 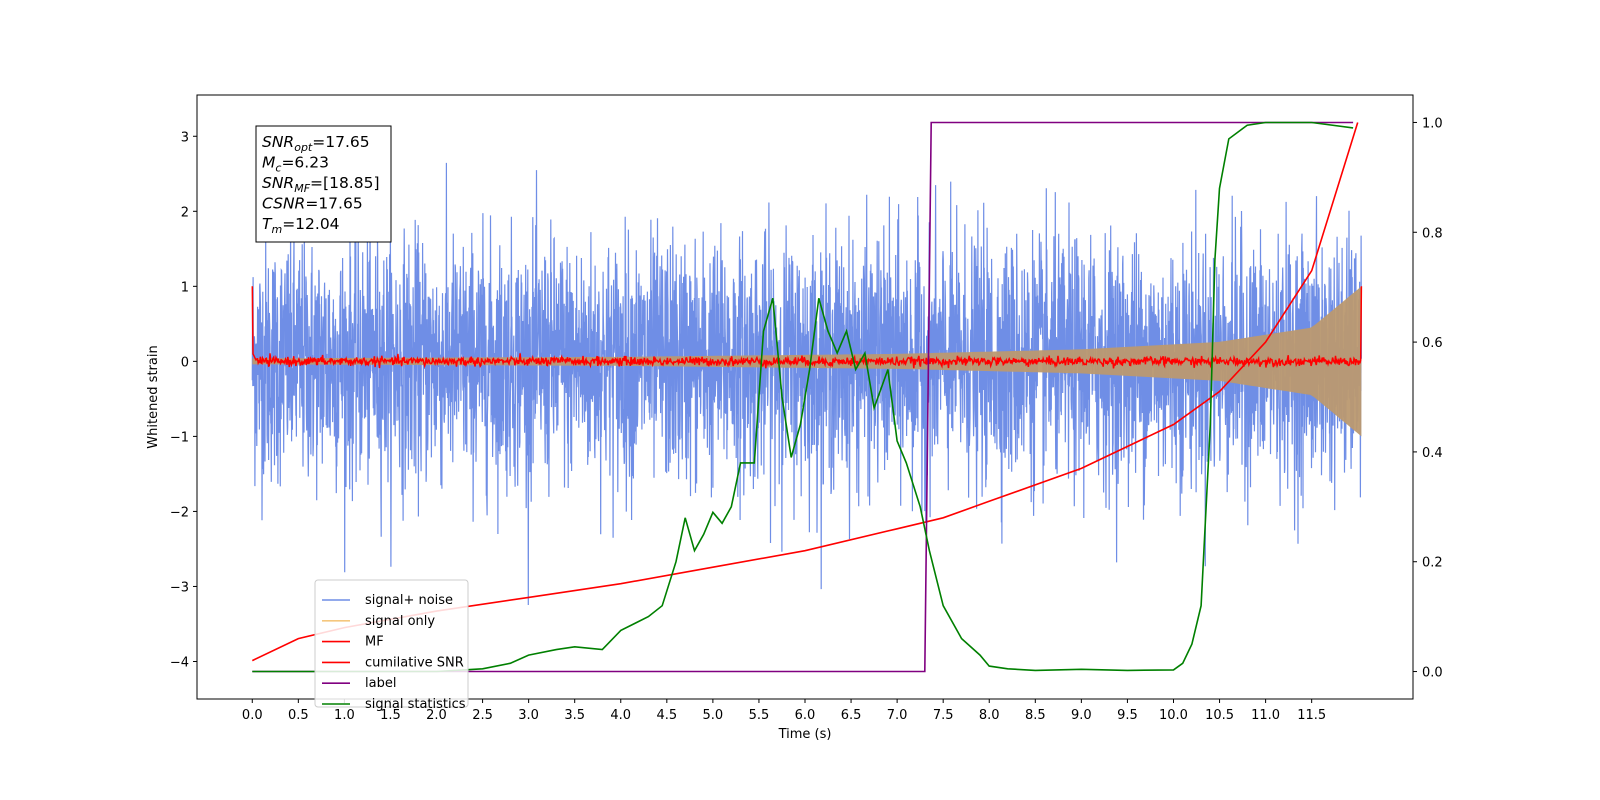 I want to click on stats-subscript: MF, so click(x=302, y=188).